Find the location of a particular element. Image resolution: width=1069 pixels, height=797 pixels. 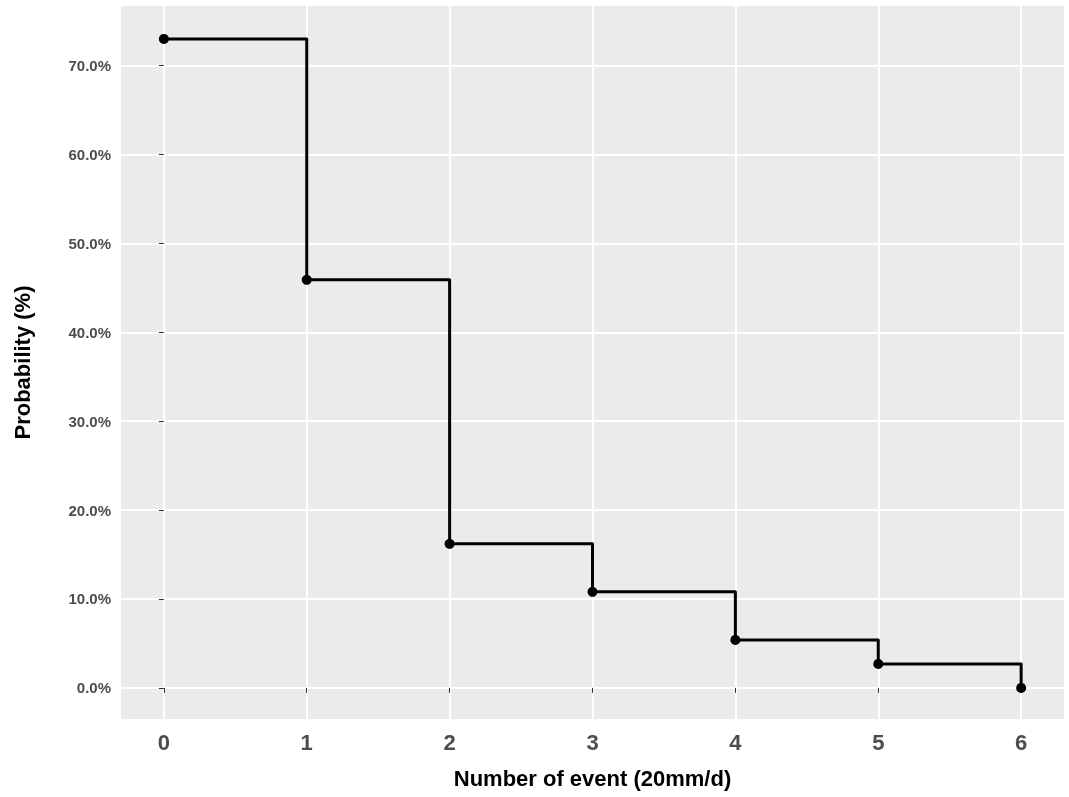

y-tick-label: 40.0% is located at coordinates (89, 332).